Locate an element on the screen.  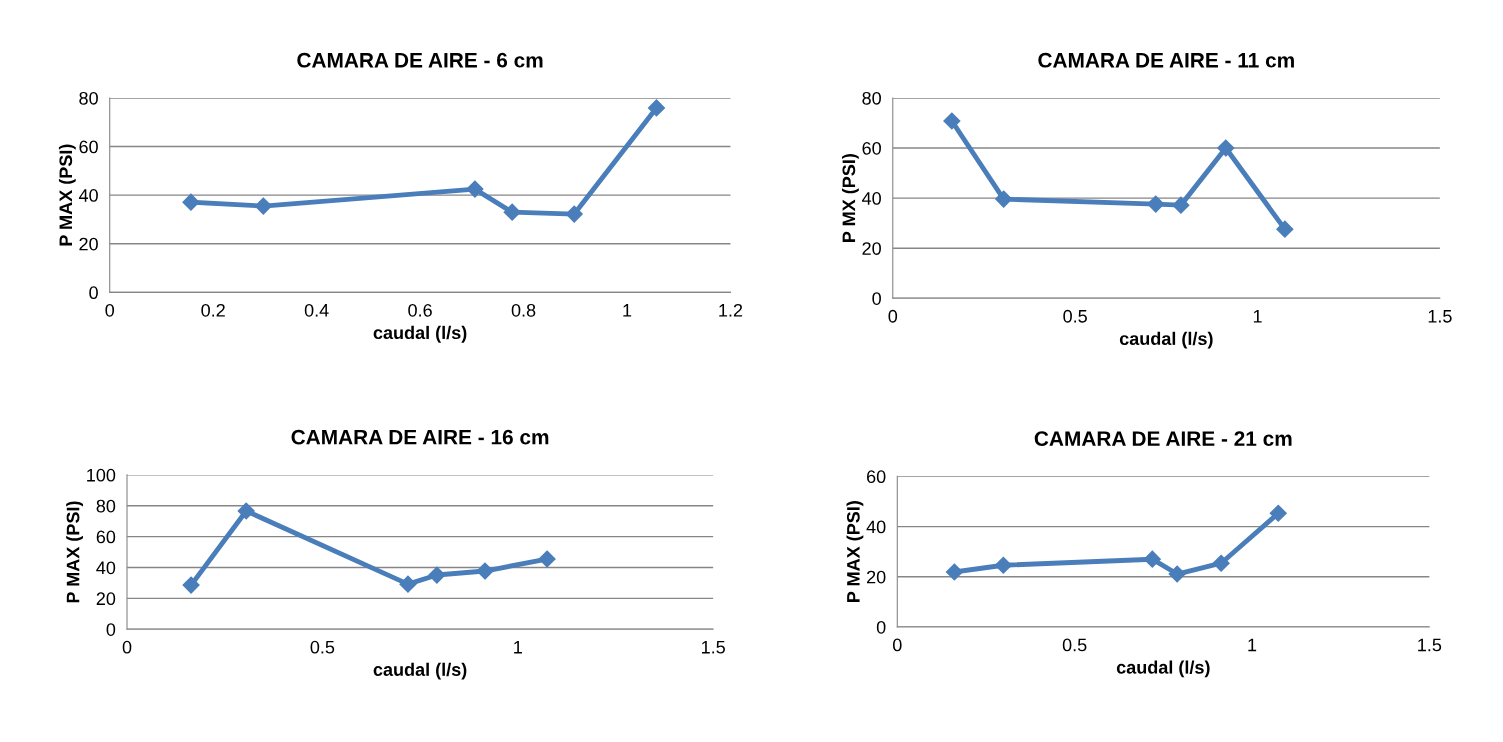
chart-title: CAMARA DE AIRE - 6 cm is located at coordinates (420, 60).